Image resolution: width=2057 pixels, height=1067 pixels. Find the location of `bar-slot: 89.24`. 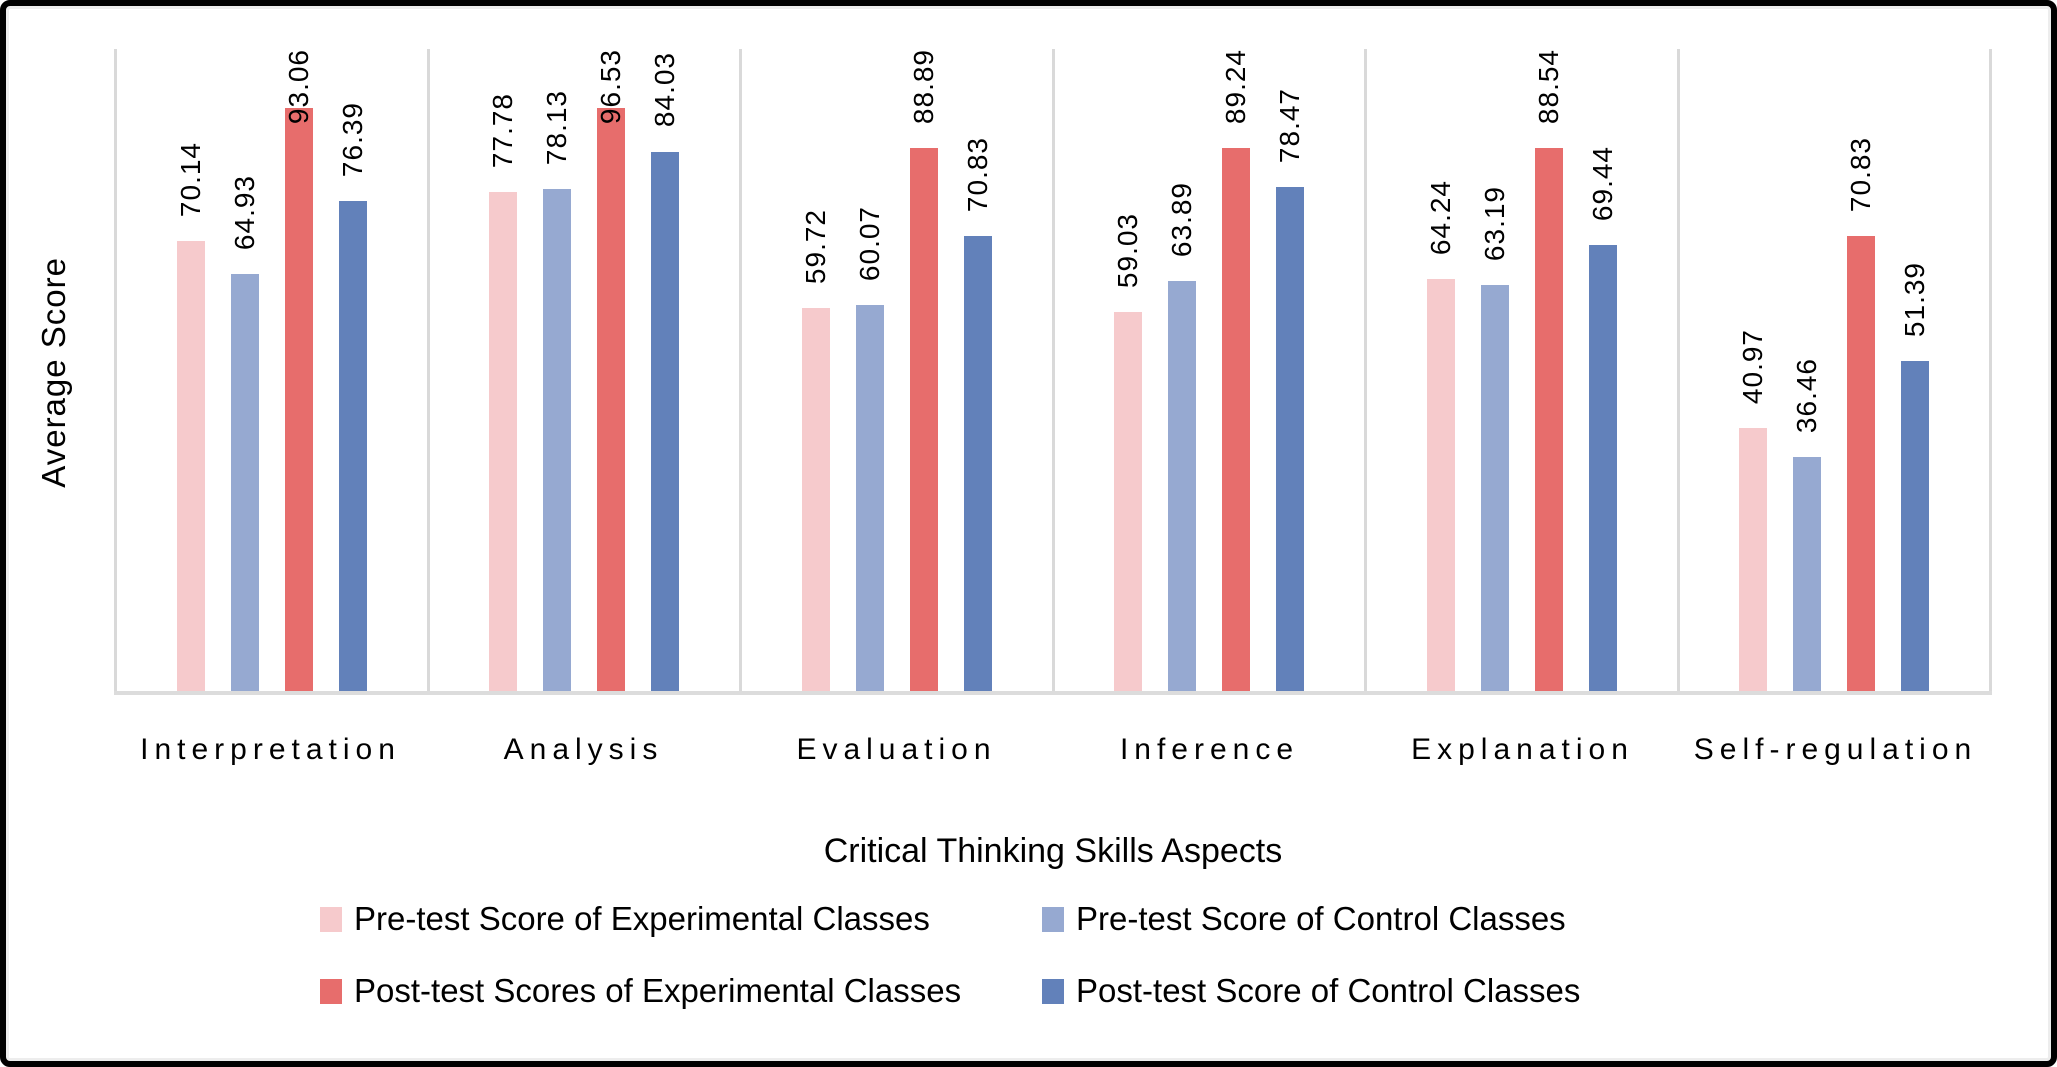

bar-slot: 89.24 is located at coordinates (1236, 370).